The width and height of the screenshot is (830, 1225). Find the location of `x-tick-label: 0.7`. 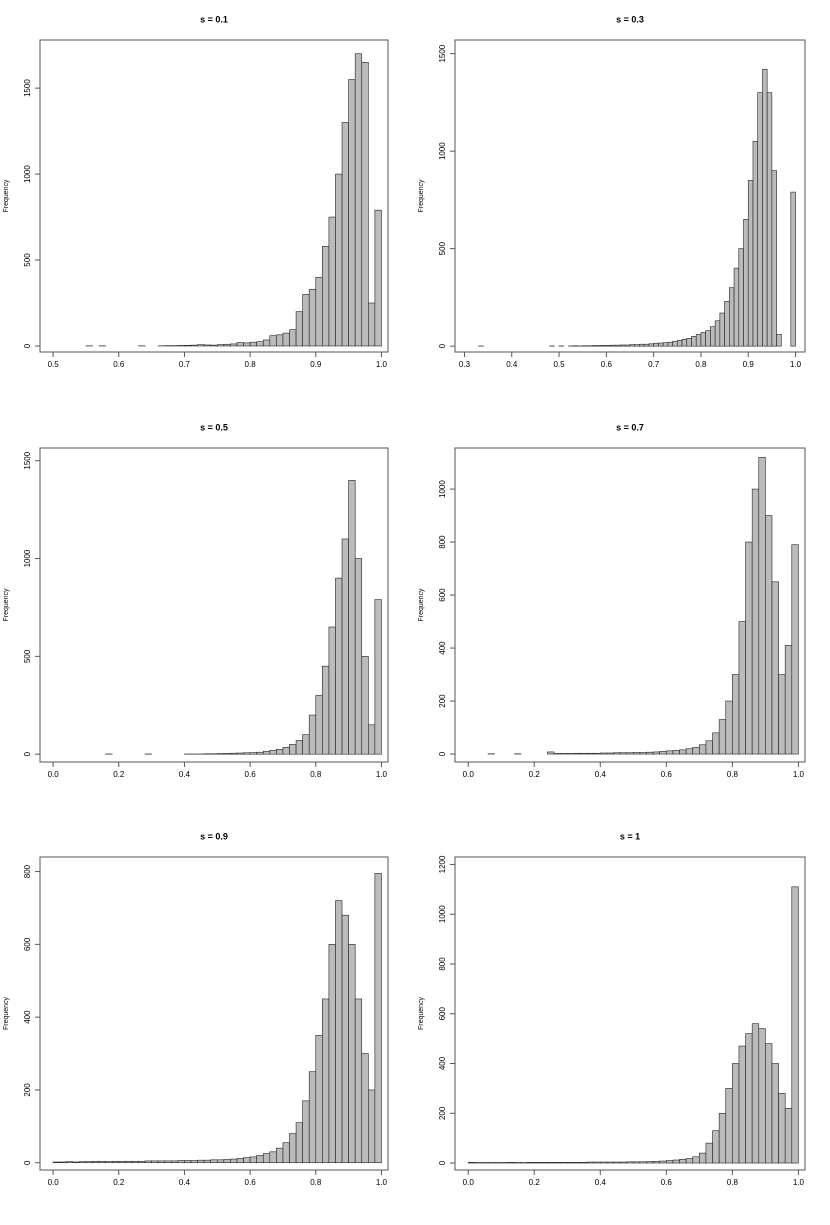

x-tick-label: 0.7 is located at coordinates (185, 364).